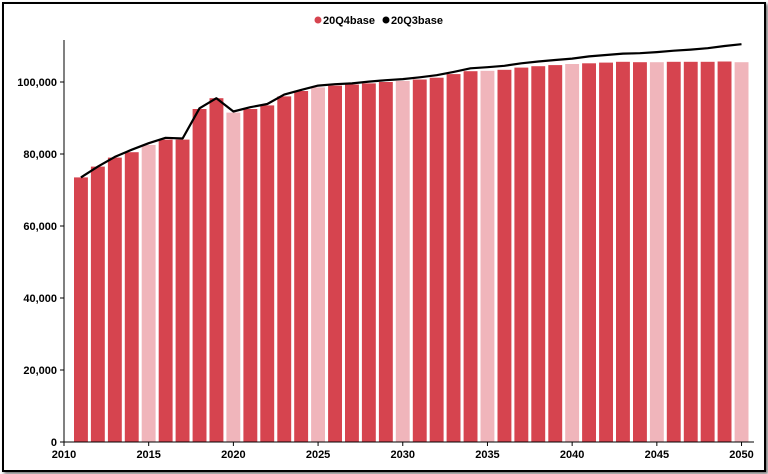  I want to click on x-tick-label: 2035, so click(487, 455).